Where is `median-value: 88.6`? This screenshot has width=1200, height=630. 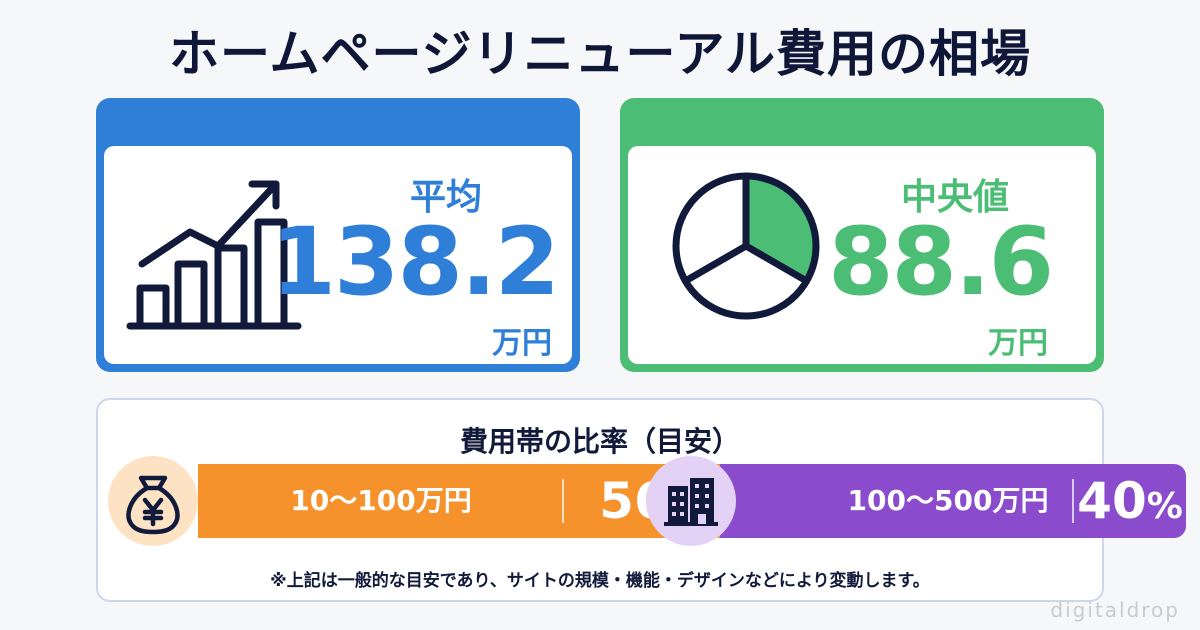 median-value: 88.6 is located at coordinates (941, 262).